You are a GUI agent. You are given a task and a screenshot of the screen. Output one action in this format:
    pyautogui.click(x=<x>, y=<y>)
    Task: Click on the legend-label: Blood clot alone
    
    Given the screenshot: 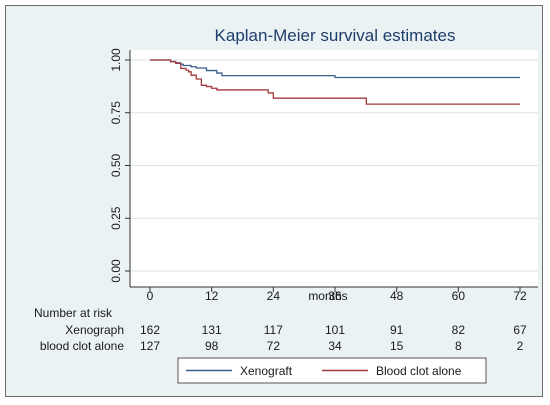 What is the action you would take?
    pyautogui.click(x=419, y=371)
    